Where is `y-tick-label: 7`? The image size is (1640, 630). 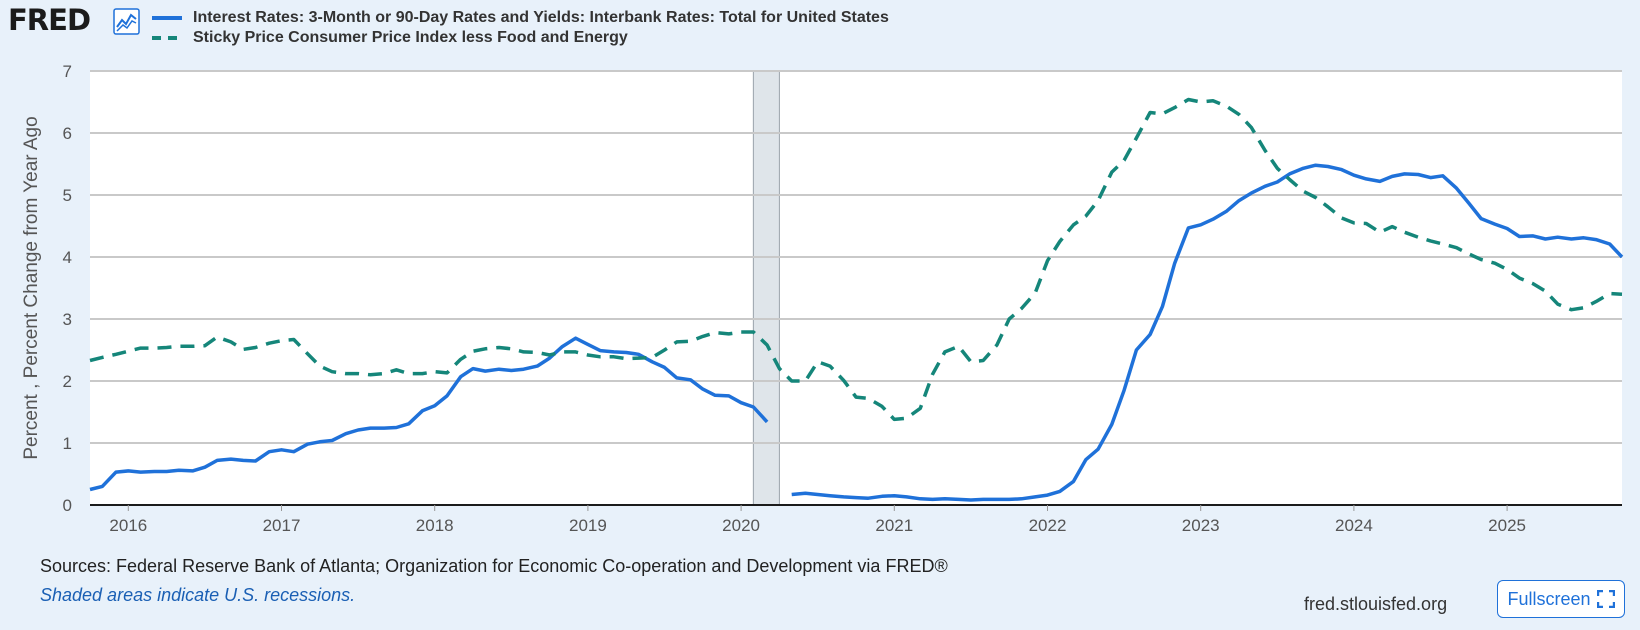 y-tick-label: 7 is located at coordinates (67, 71).